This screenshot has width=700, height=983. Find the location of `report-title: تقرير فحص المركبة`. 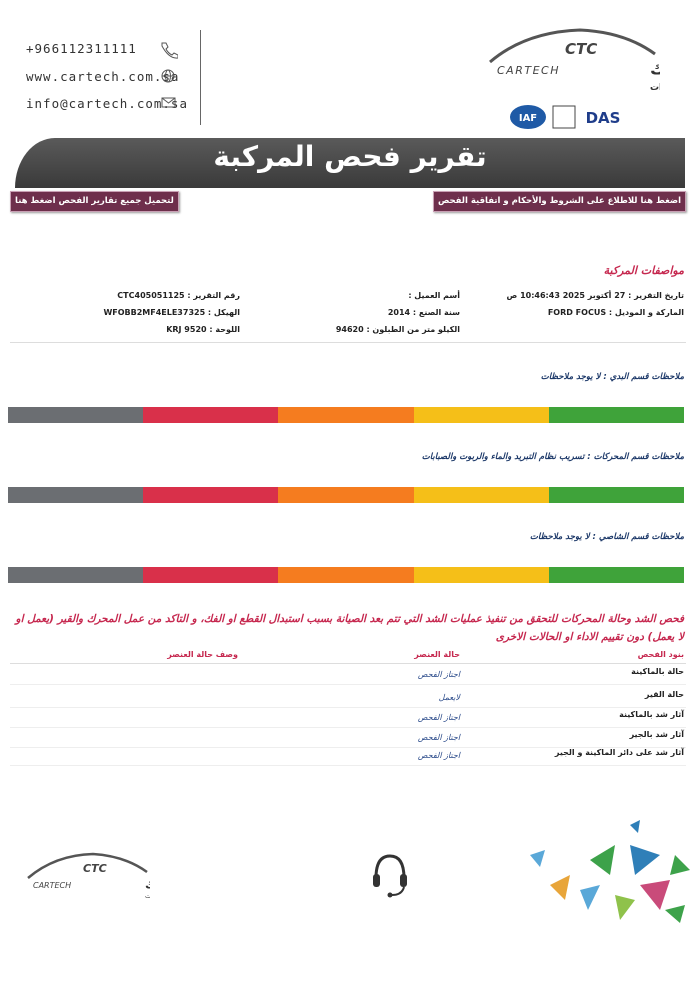

report-title: تقرير فحص المركبة is located at coordinates (350, 156).